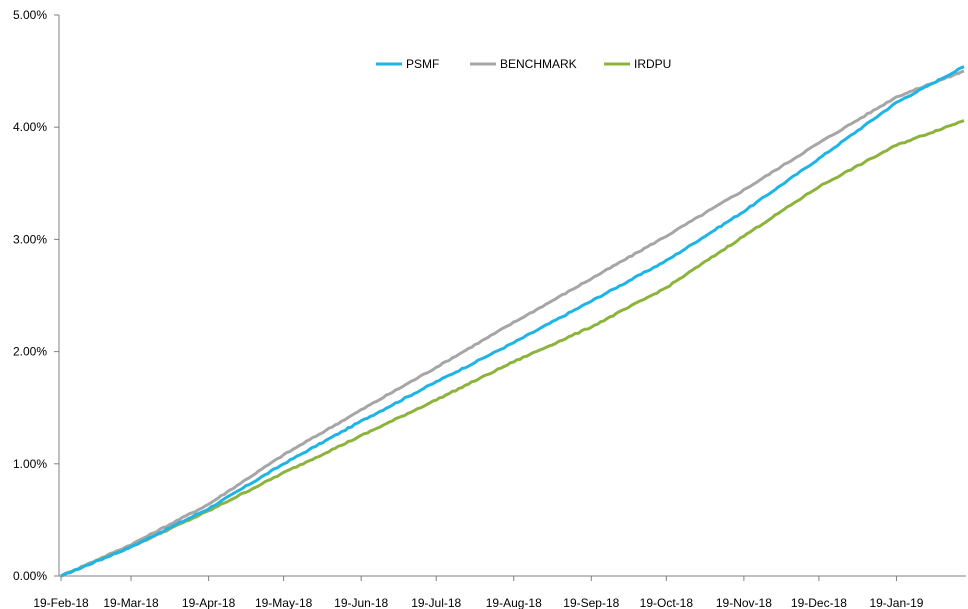 The image size is (968, 609). I want to click on y-tick-label: 0.00%, so click(30, 576).